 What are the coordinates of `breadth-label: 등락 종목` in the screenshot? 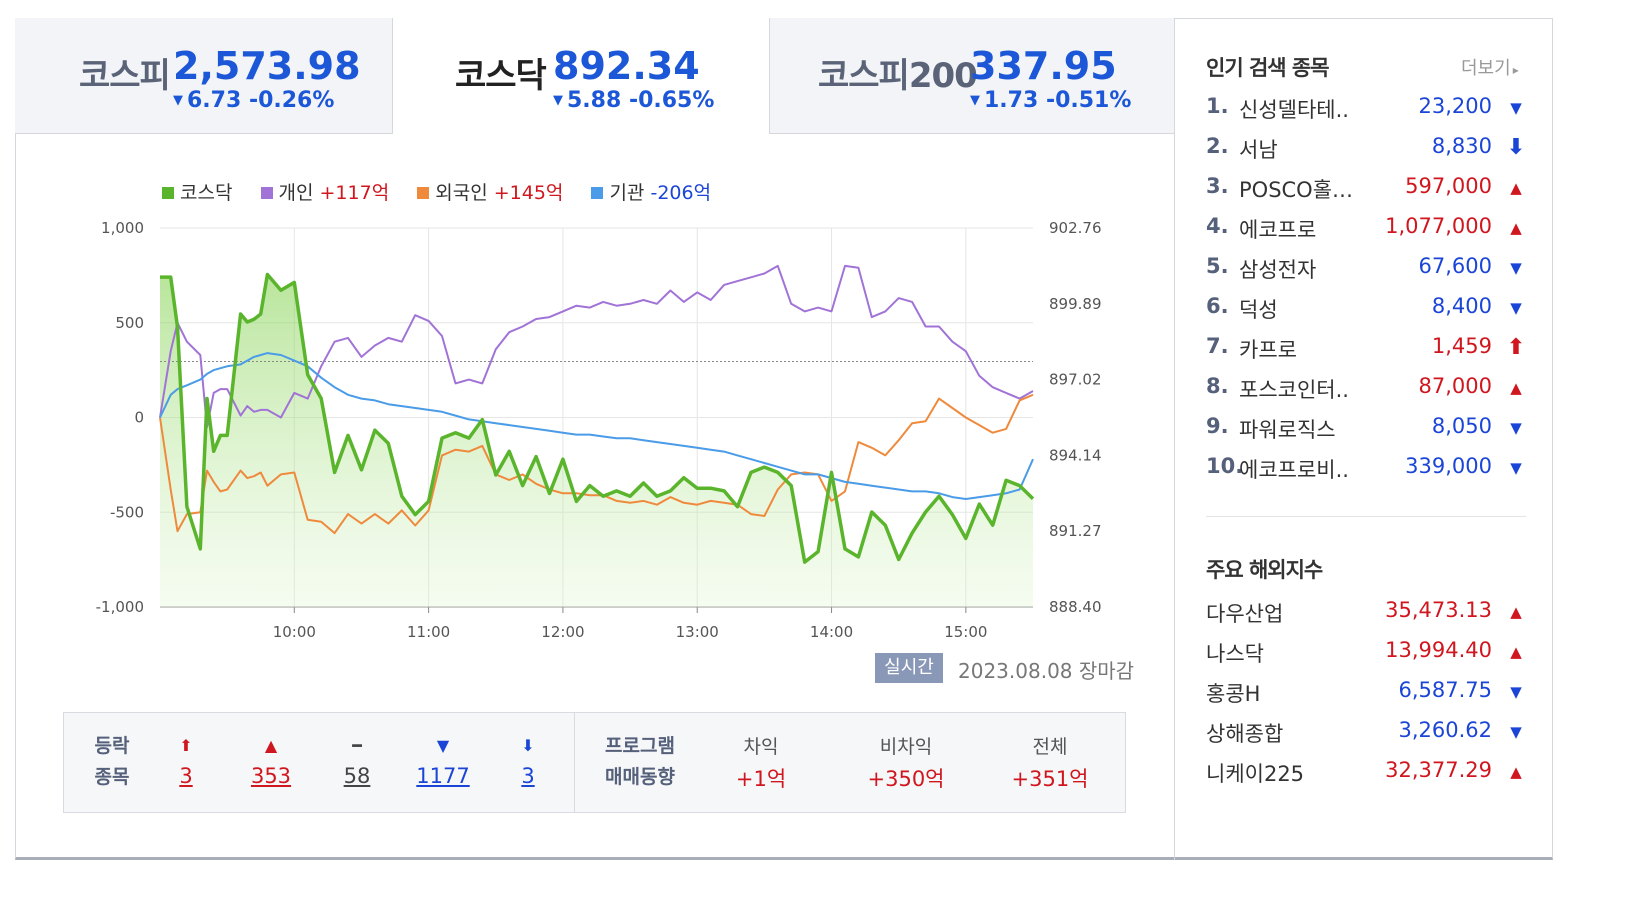 It's located at (112, 761).